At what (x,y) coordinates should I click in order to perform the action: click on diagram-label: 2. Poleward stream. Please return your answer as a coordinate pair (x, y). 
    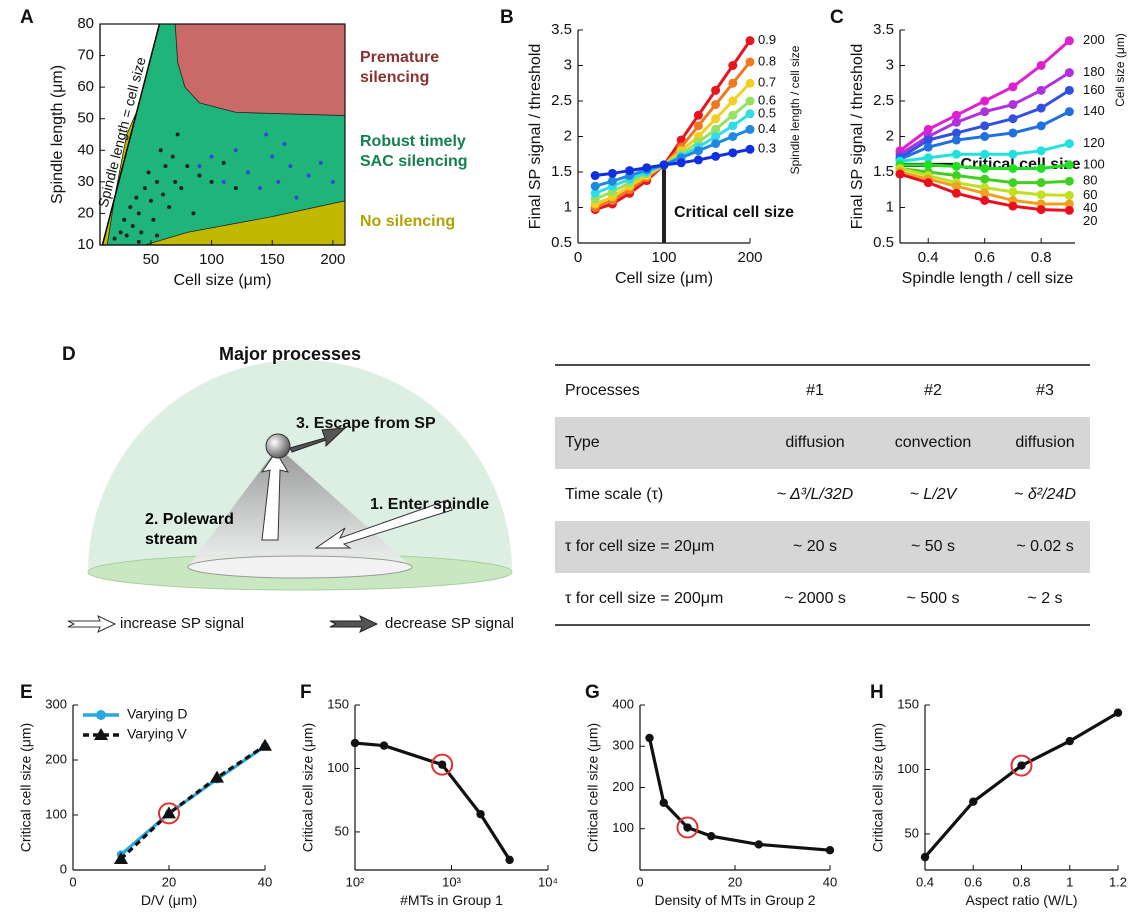
    Looking at the image, I should click on (189, 529).